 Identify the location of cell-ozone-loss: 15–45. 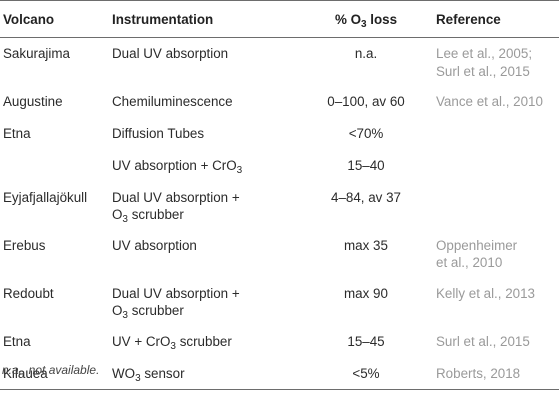
(366, 341).